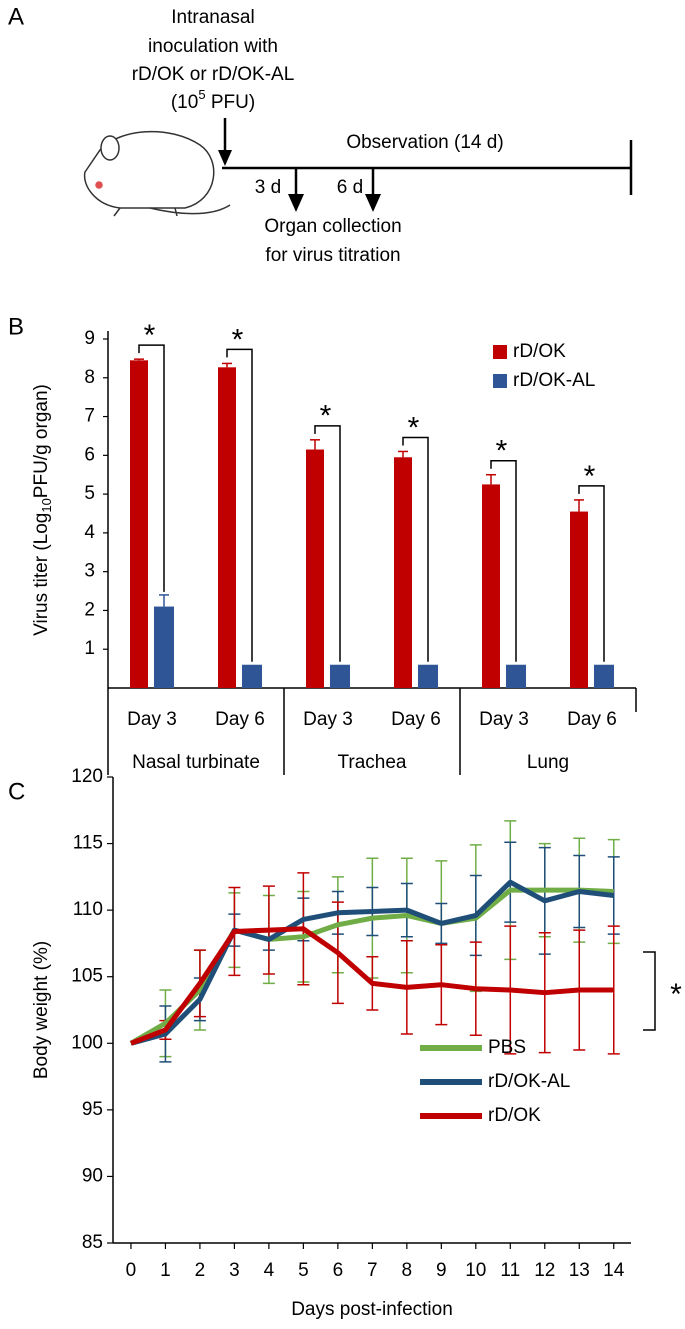 The height and width of the screenshot is (1329, 685). What do you see at coordinates (424, 142) in the screenshot?
I see `observation-text: Observation (14 d)` at bounding box center [424, 142].